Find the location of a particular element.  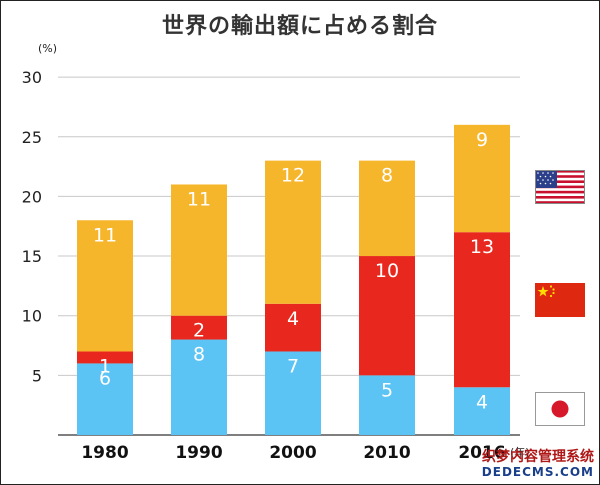

data-label-china: 1 is located at coordinates (105, 366).